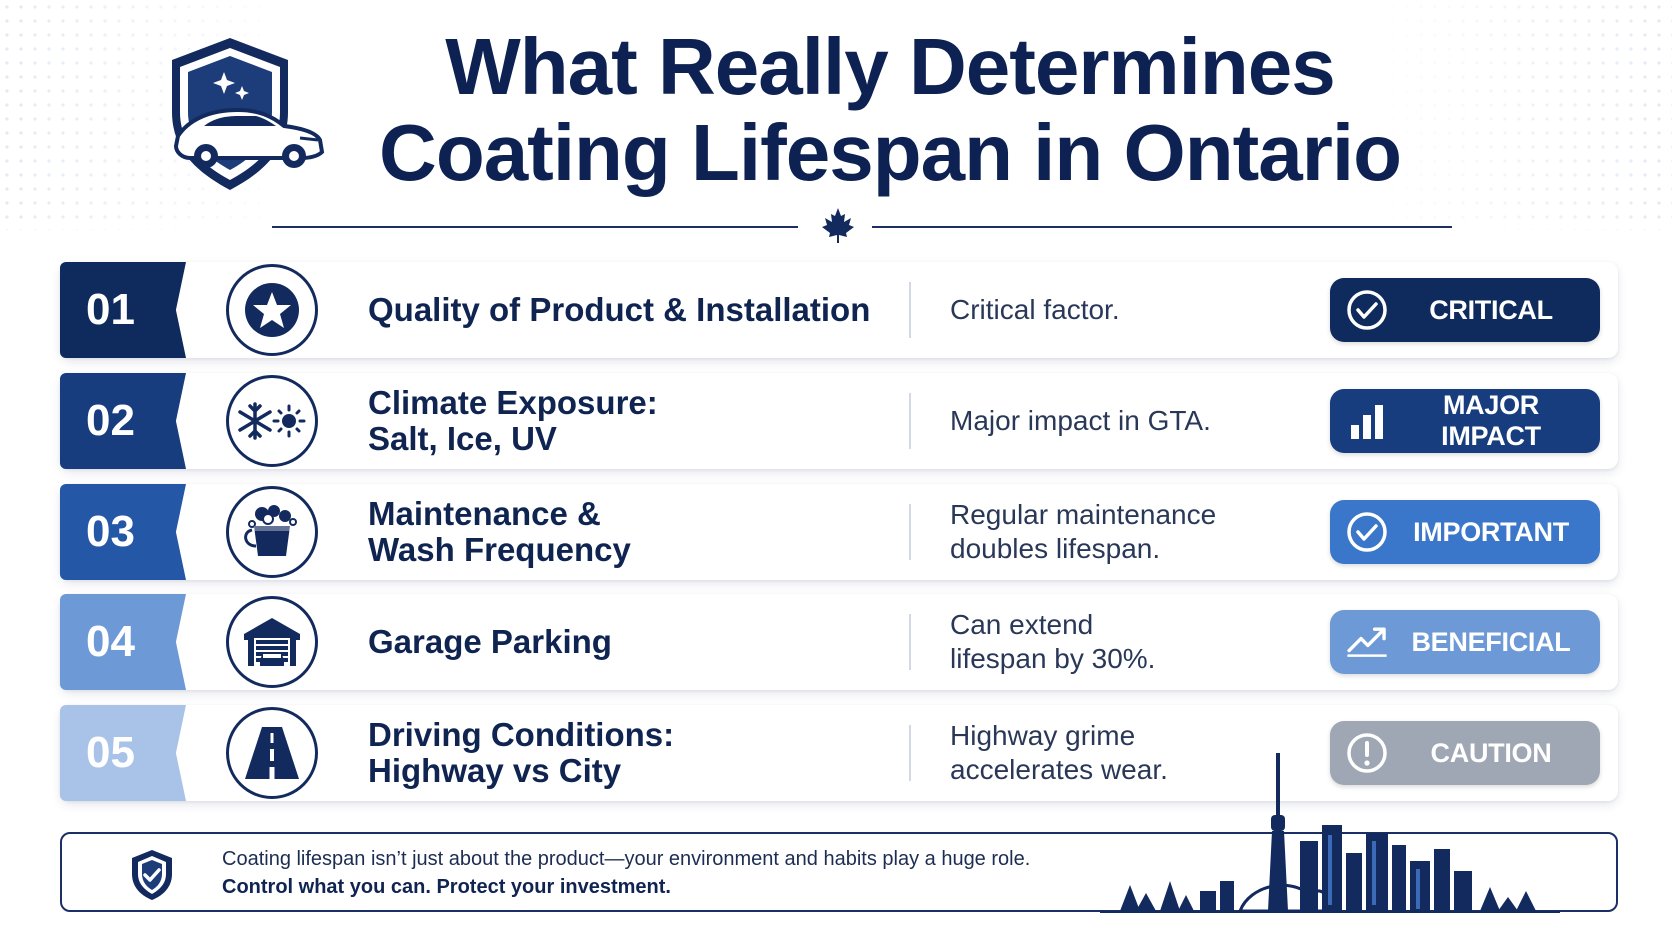 Image resolution: width=1672 pixels, height=941 pixels. What do you see at coordinates (1367, 421) in the screenshot?
I see `bar-chart-icon` at bounding box center [1367, 421].